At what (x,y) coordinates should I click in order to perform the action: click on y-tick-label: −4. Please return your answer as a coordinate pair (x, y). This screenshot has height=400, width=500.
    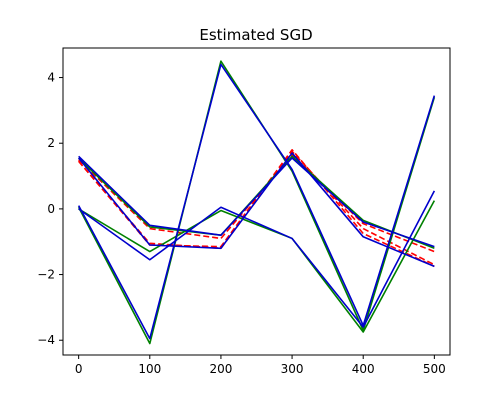
    Looking at the image, I should click on (46, 340).